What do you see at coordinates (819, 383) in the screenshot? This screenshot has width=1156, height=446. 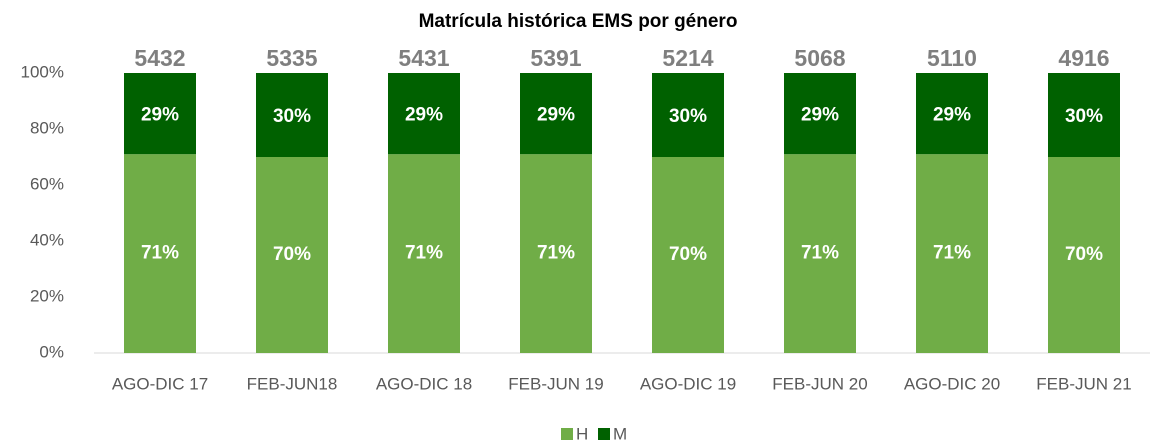 I see `x-tick-label: FEB-JUN 20` at bounding box center [819, 383].